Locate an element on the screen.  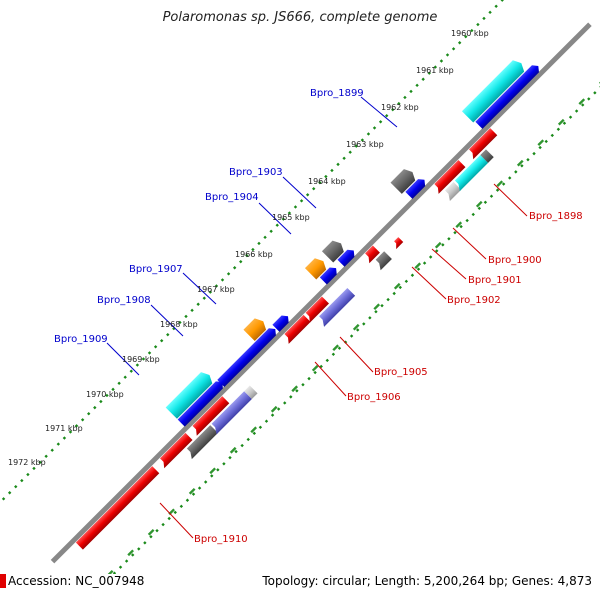
gene-red-c is located at coordinates (210, 416).